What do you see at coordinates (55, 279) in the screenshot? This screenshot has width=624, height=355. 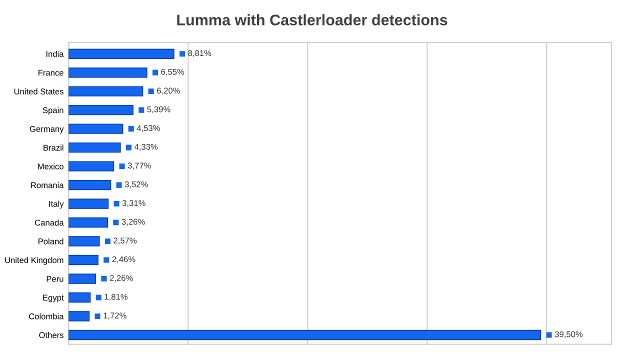 I see `y-tick-label: Peru` at bounding box center [55, 279].